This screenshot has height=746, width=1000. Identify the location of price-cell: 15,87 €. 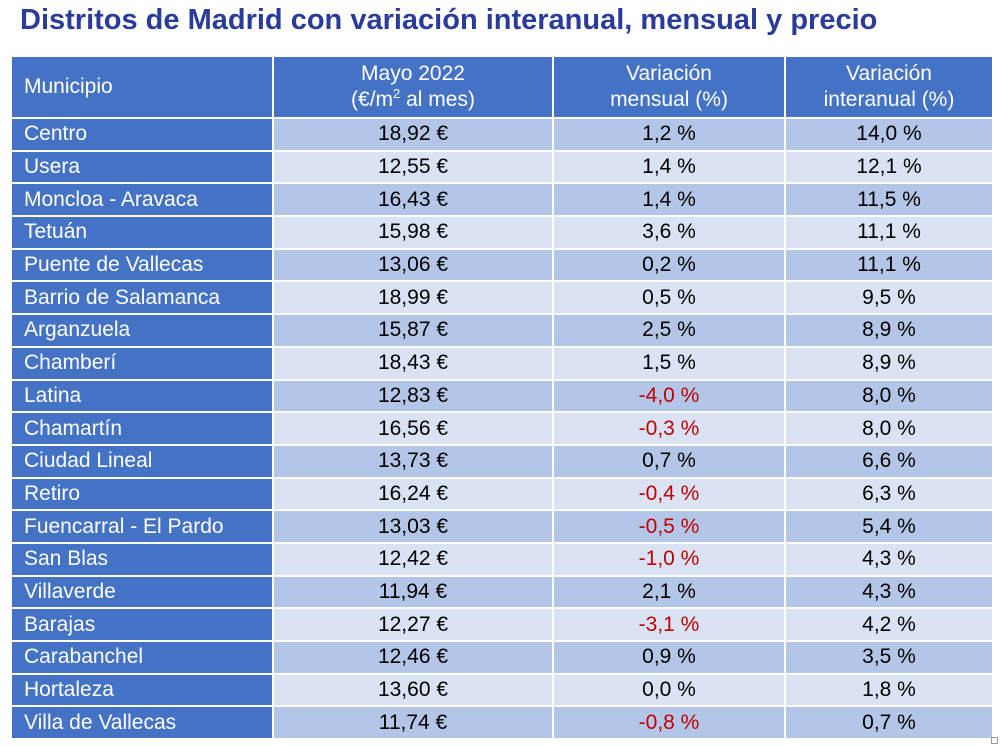
(413, 330).